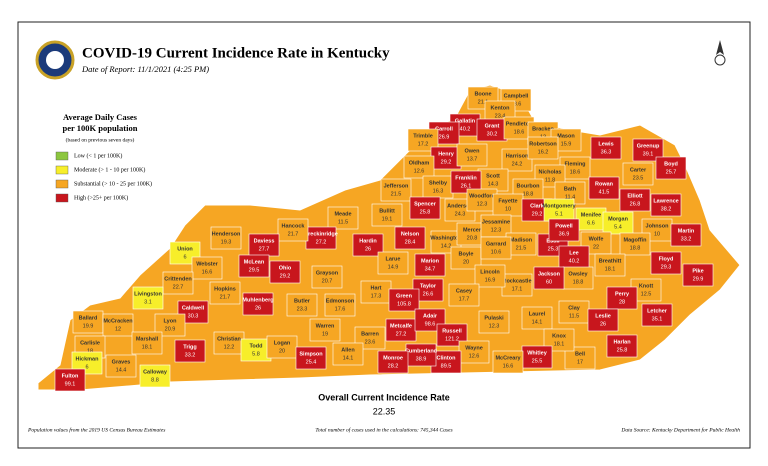 The width and height of the screenshot is (768, 466). Describe the element at coordinates (343, 222) in the screenshot. I see `county-value: 11.5` at that location.